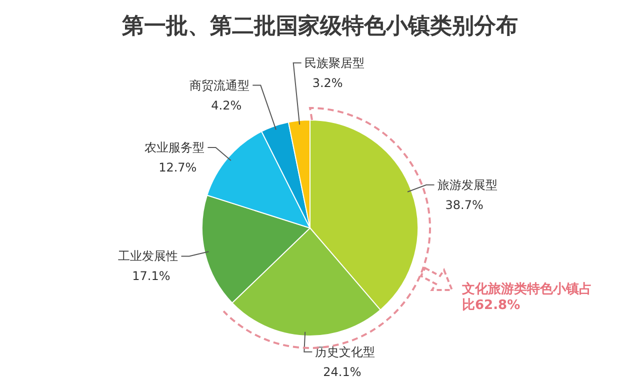 Image resolution: width=640 pixels, height=391 pixels. I want to click on slice-label: 农业服务型, so click(174, 147).